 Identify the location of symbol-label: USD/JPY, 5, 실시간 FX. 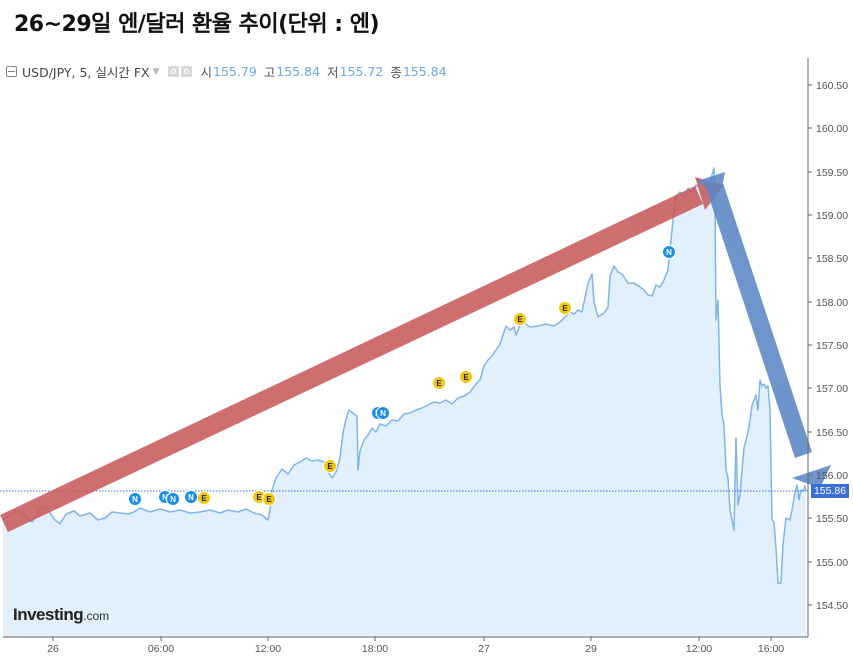
(86, 72).